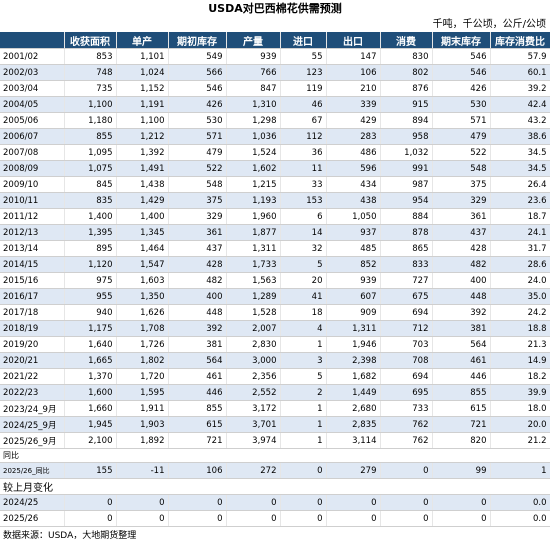 The image size is (550, 545). I want to click on table-cell: 1,449, so click(353, 392).